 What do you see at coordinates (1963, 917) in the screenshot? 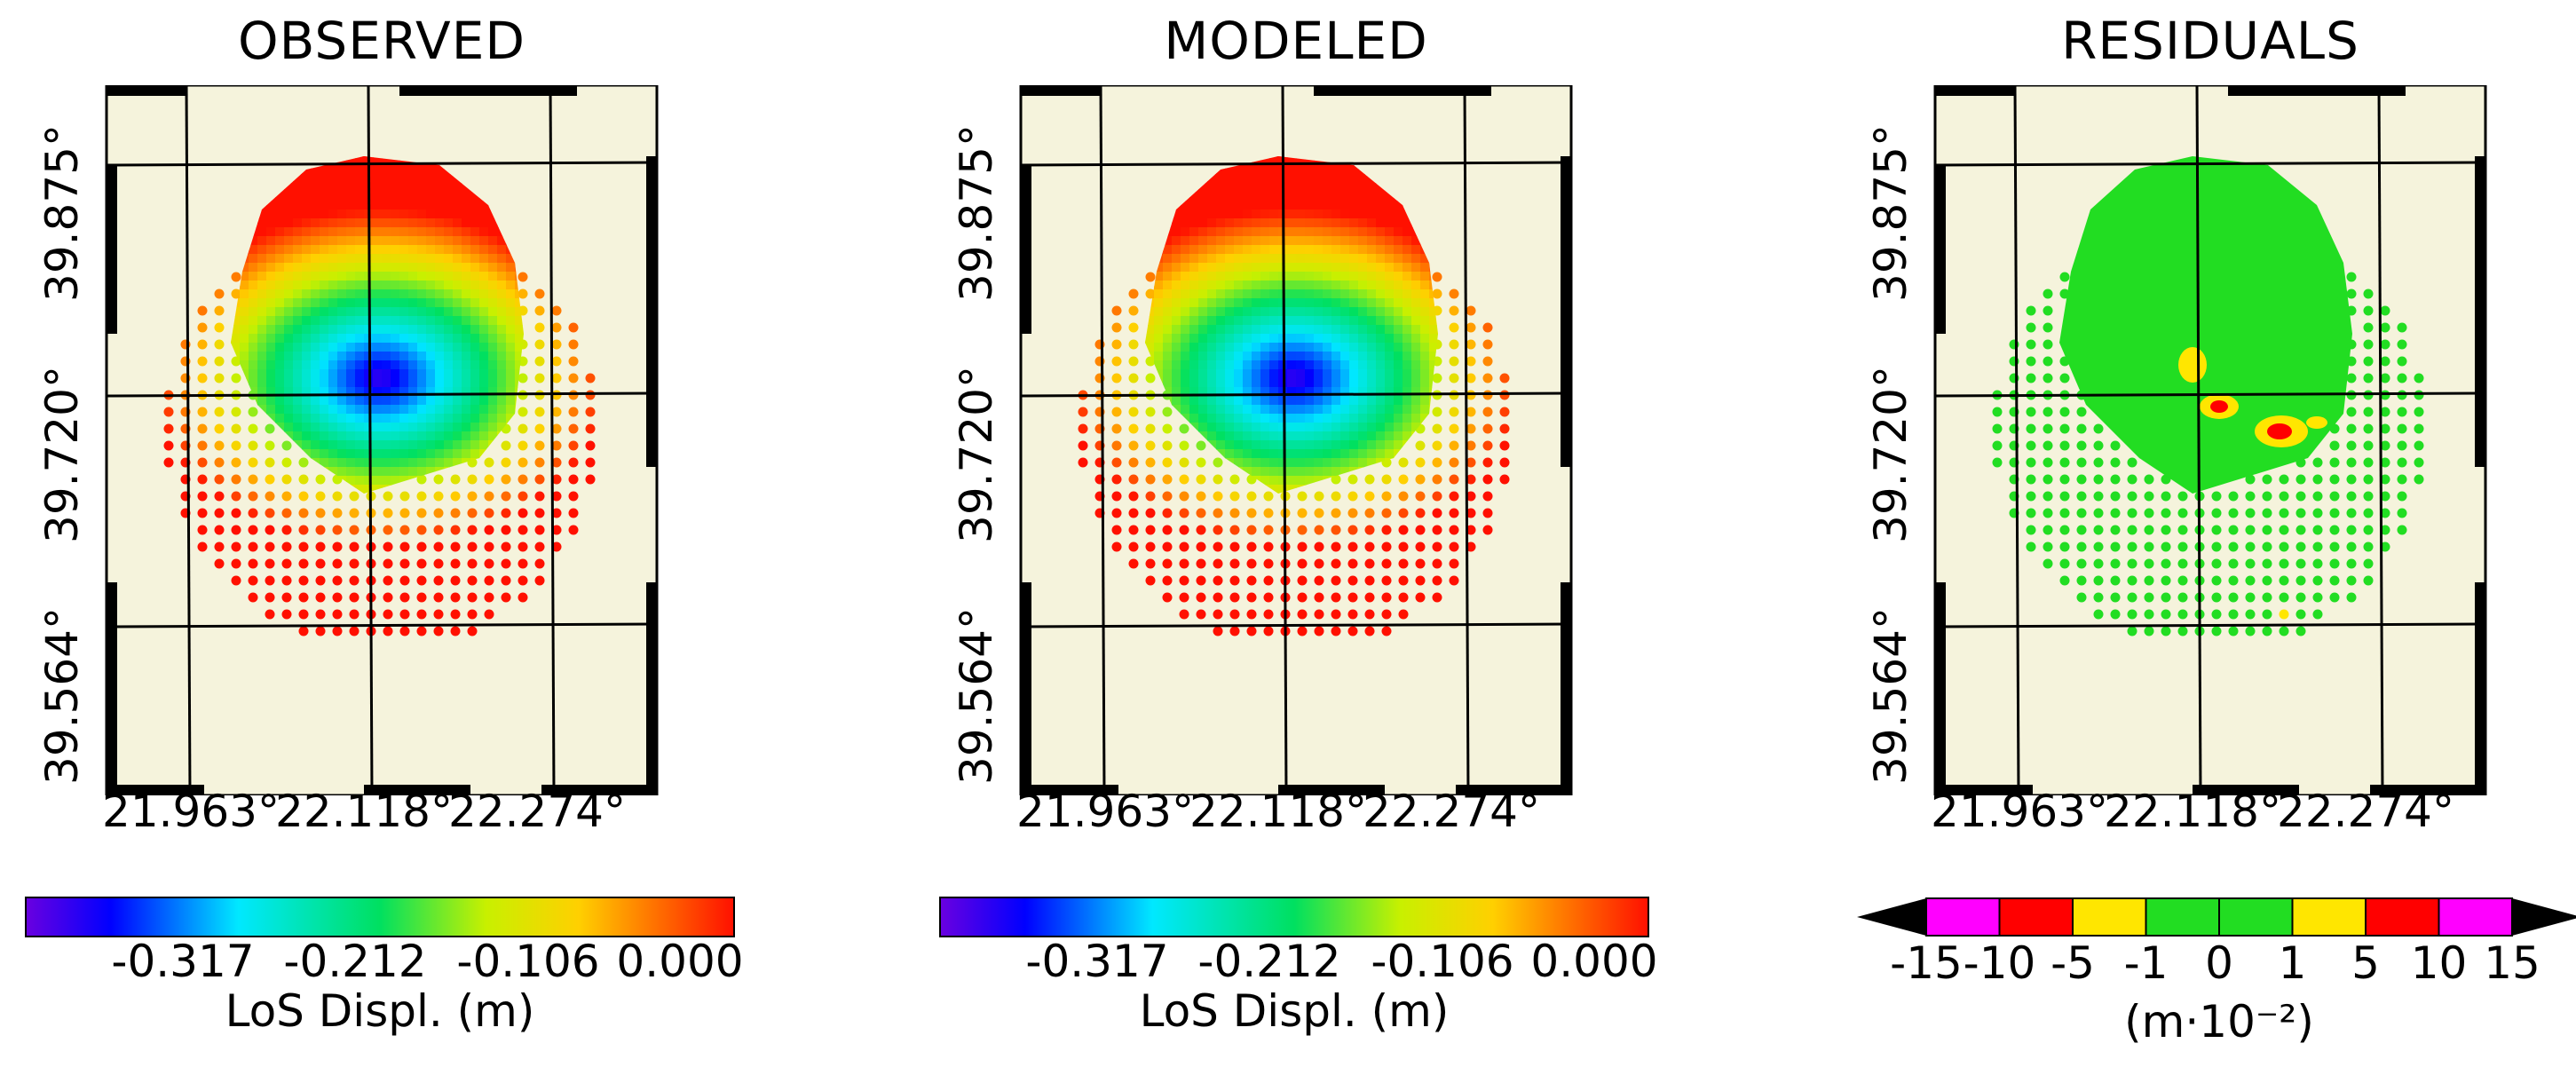
I see `colorbar-segment` at bounding box center [1963, 917].